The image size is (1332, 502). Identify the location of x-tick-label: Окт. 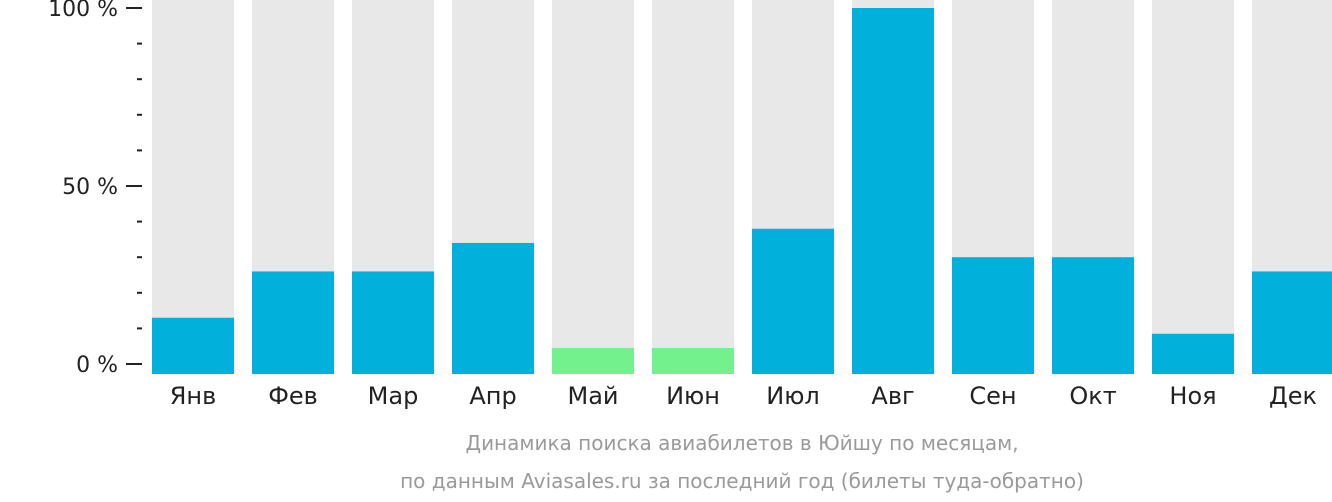
(1092, 396).